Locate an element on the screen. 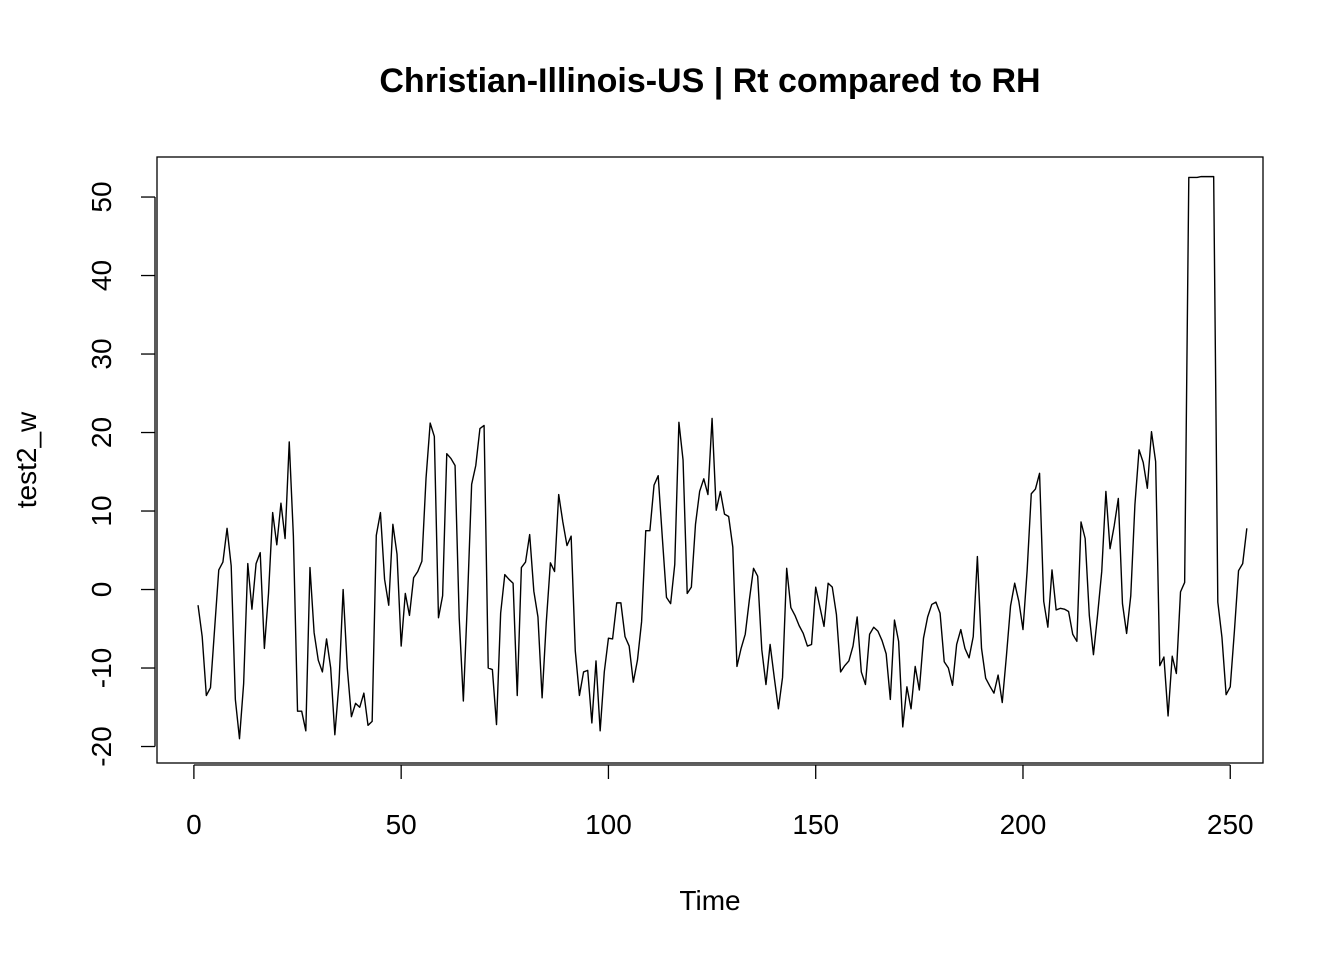 The width and height of the screenshot is (1344, 960). x-tick-label: 250 is located at coordinates (1230, 824).